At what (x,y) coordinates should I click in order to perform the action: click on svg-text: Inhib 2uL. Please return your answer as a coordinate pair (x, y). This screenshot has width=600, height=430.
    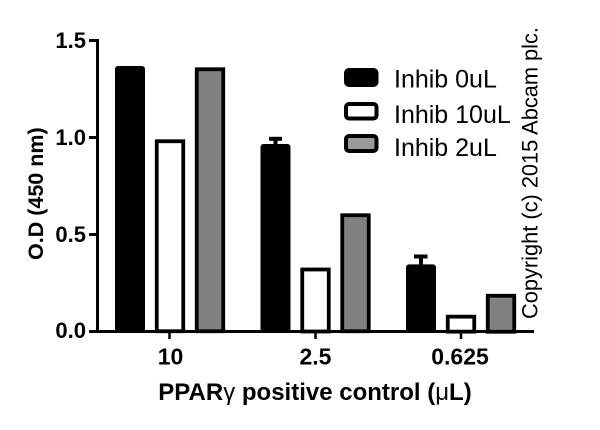
    Looking at the image, I should click on (445, 148).